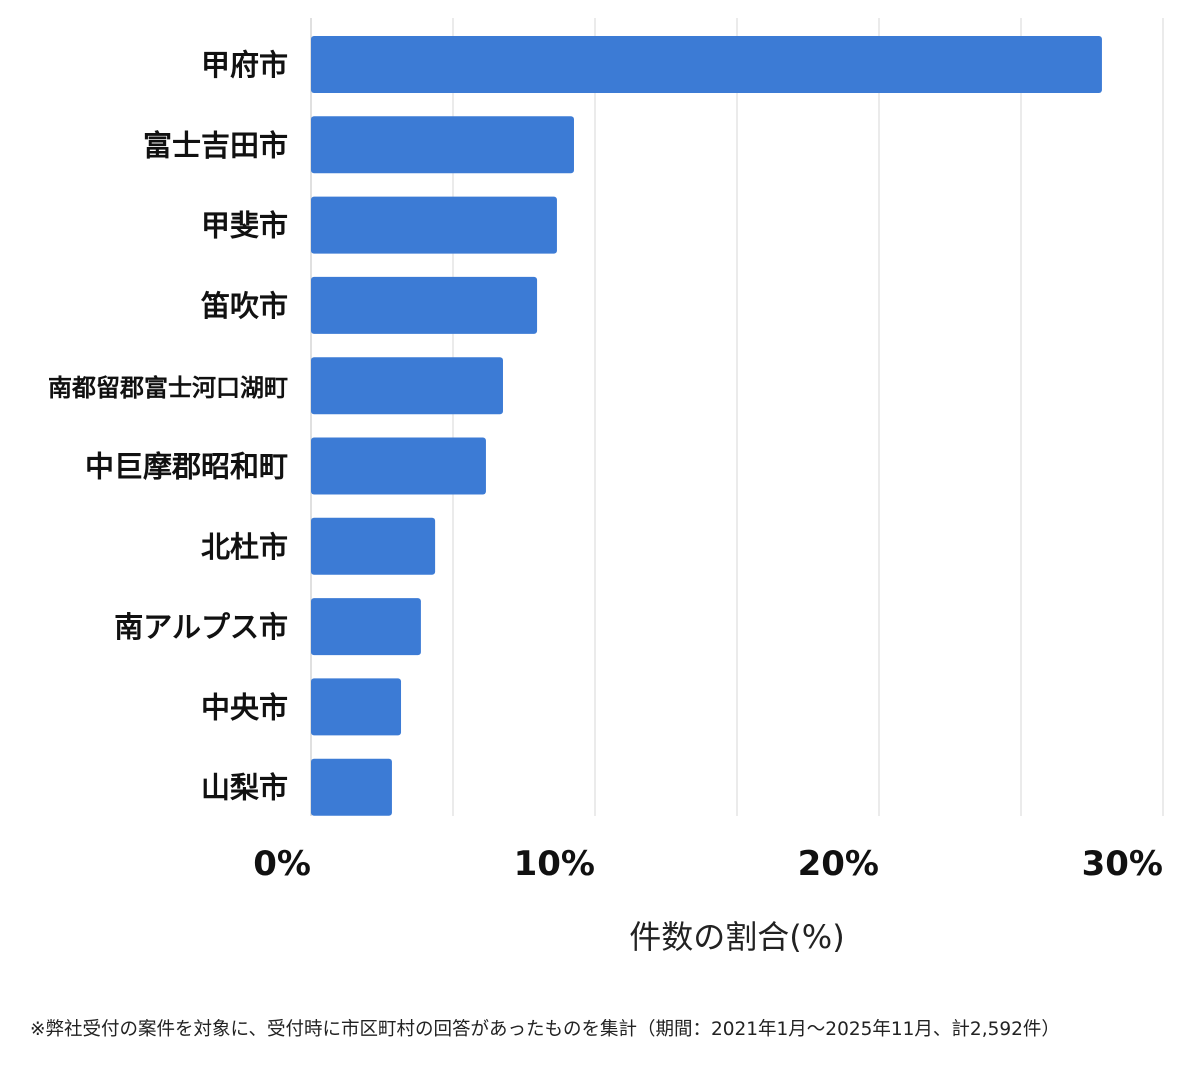 This screenshot has width=1200, height=1069. I want to click on category-label: 中巨摩郡昭和町, so click(186, 467).